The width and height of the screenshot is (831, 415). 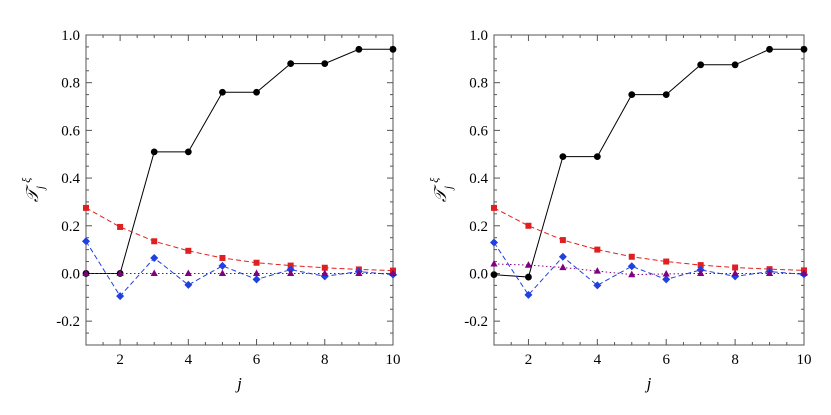 What do you see at coordinates (804, 360) in the screenshot?
I see `x-tick-label: 10` at bounding box center [804, 360].